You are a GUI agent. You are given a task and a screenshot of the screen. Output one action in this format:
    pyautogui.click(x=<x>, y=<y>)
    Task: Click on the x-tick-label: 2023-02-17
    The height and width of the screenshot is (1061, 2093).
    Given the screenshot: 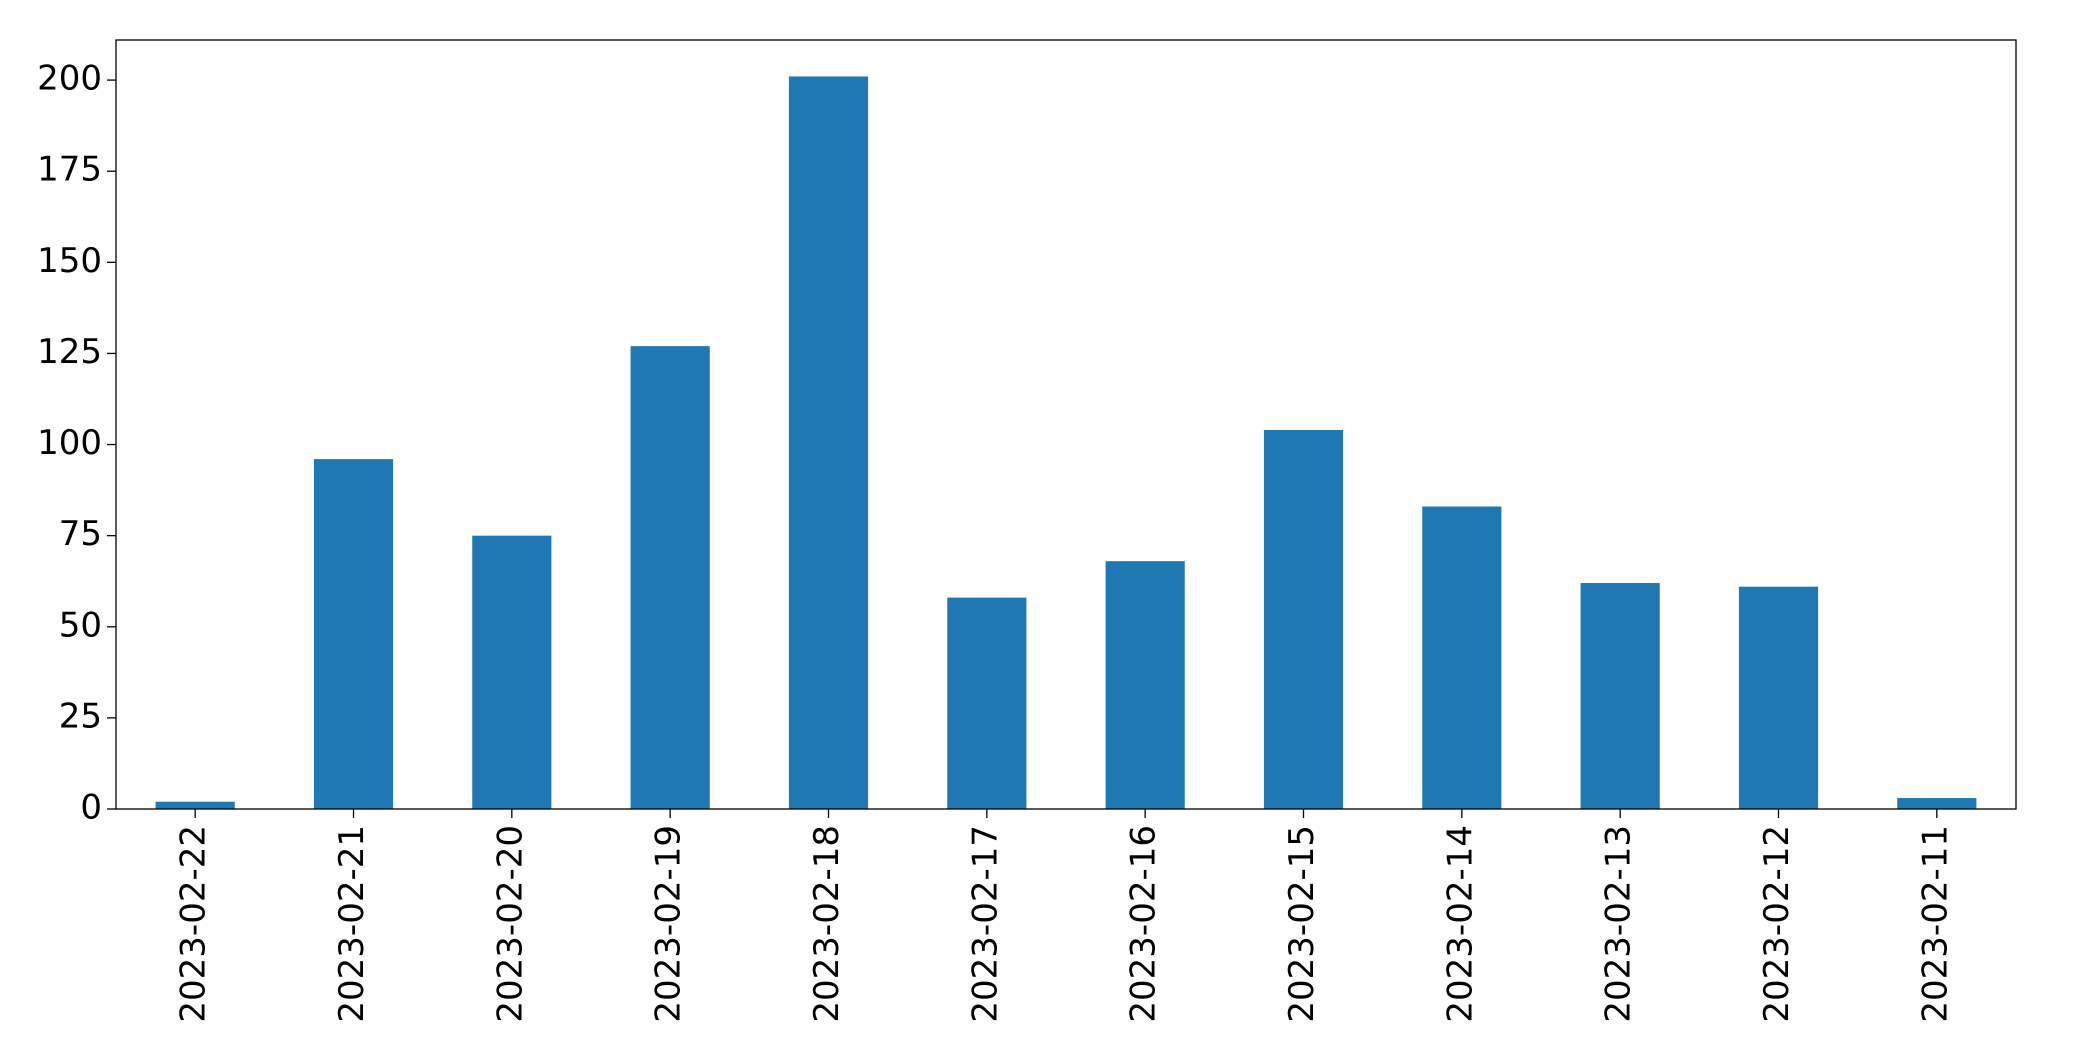 What is the action you would take?
    pyautogui.click(x=985, y=924)
    